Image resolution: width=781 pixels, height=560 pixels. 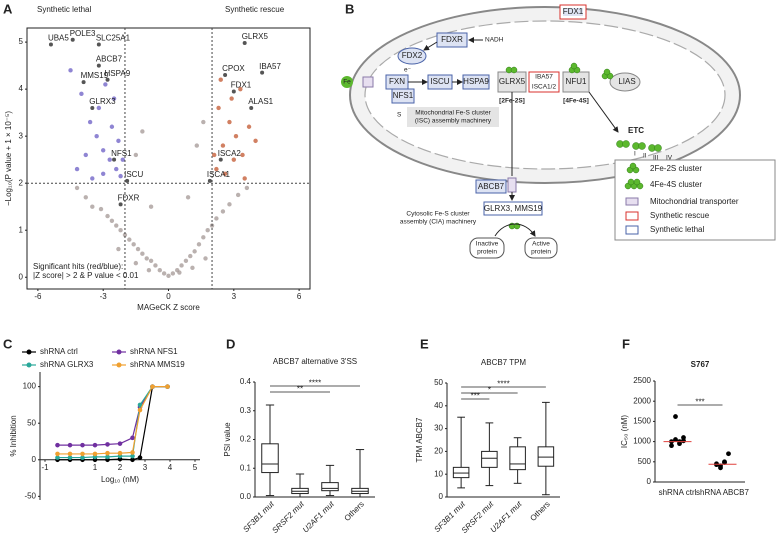 What do you see at coordinates (453, 117) in the screenshot?
I see `machinery-box` at bounding box center [453, 117].